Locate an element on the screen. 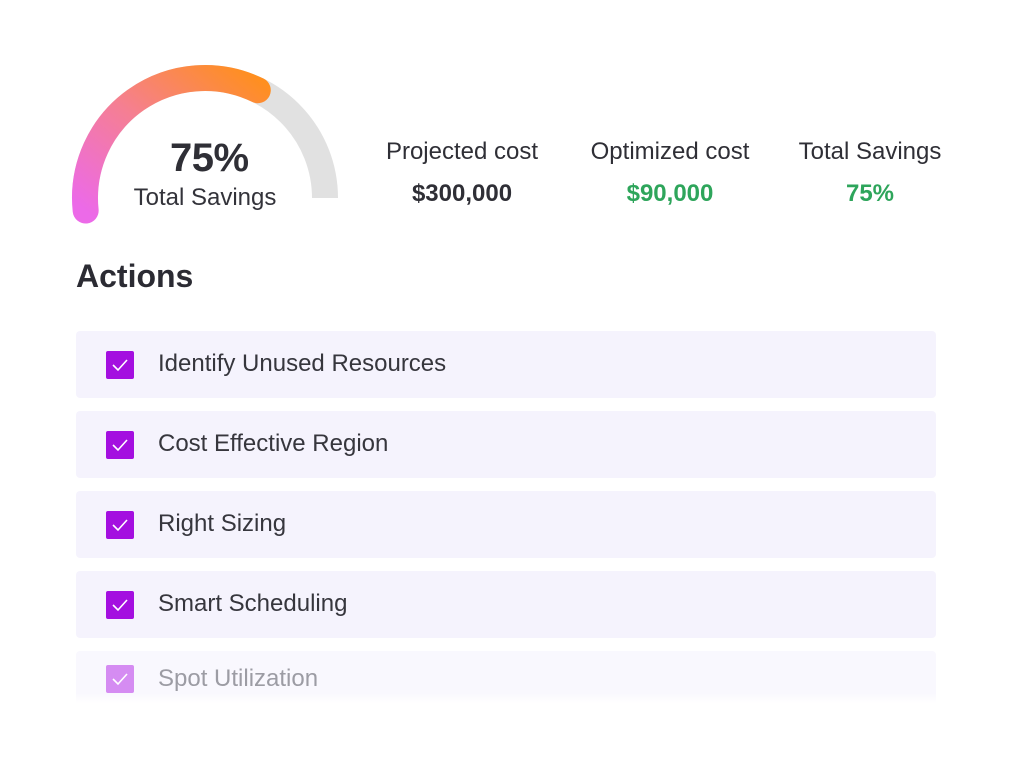 The image size is (1024, 783). action-item-right-sizing: Right Sizing is located at coordinates (506, 524).